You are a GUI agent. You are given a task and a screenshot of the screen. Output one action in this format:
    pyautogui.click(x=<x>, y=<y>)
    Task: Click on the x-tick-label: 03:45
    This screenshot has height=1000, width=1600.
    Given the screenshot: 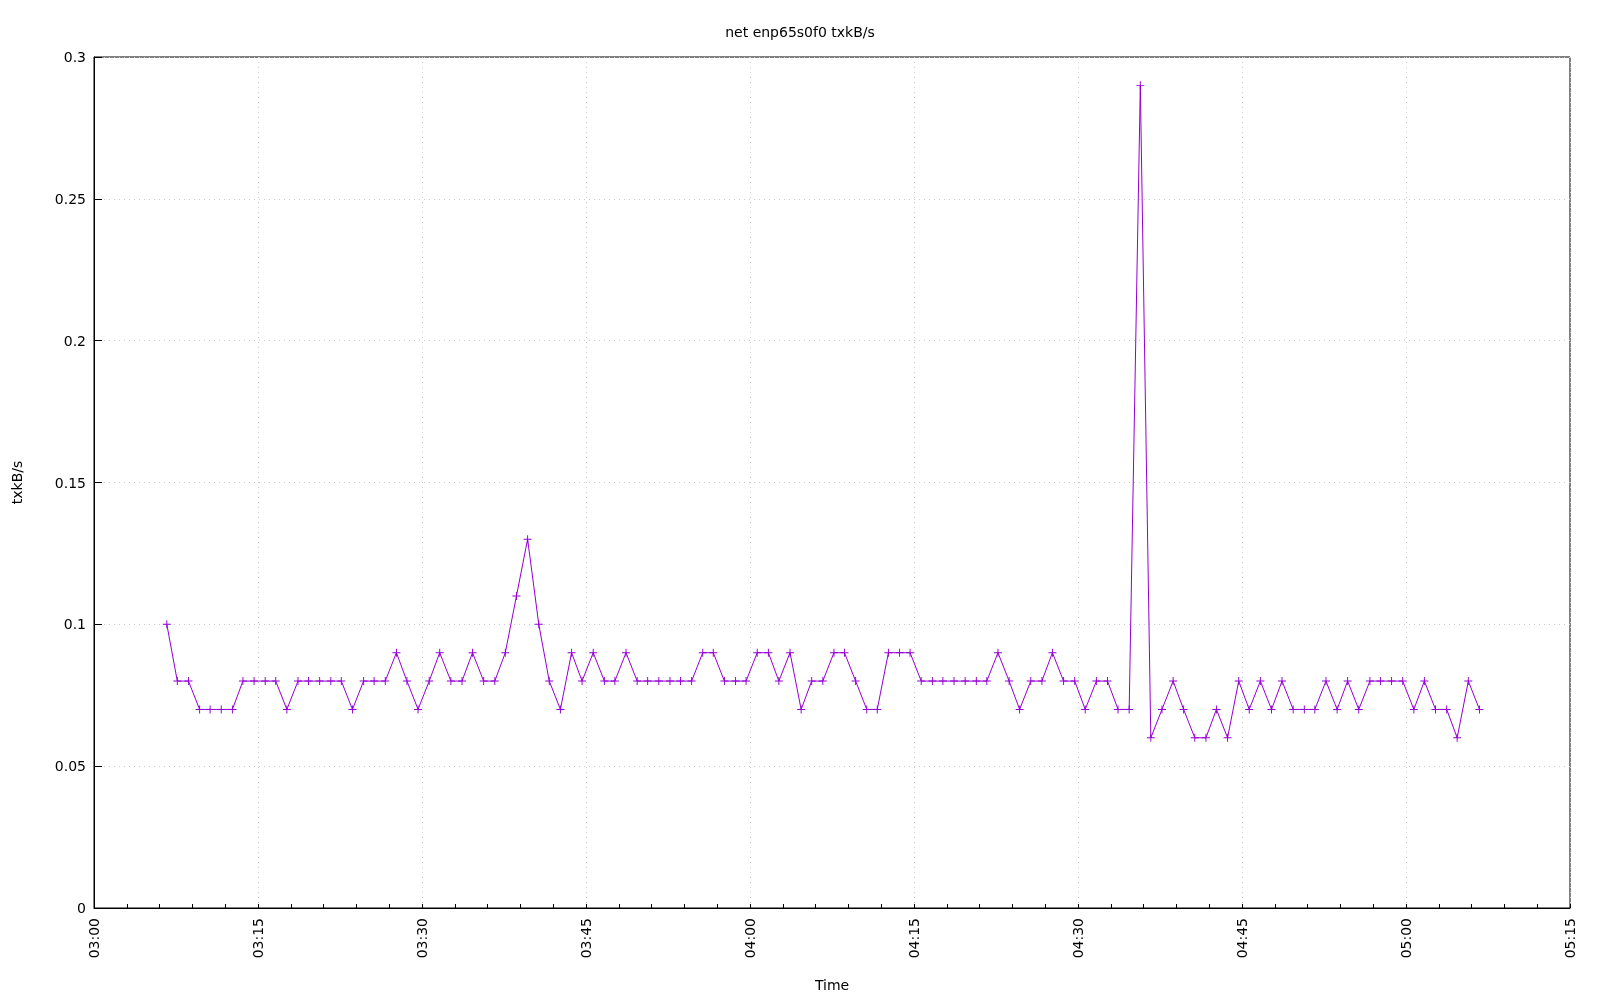 What is the action you would take?
    pyautogui.click(x=586, y=938)
    